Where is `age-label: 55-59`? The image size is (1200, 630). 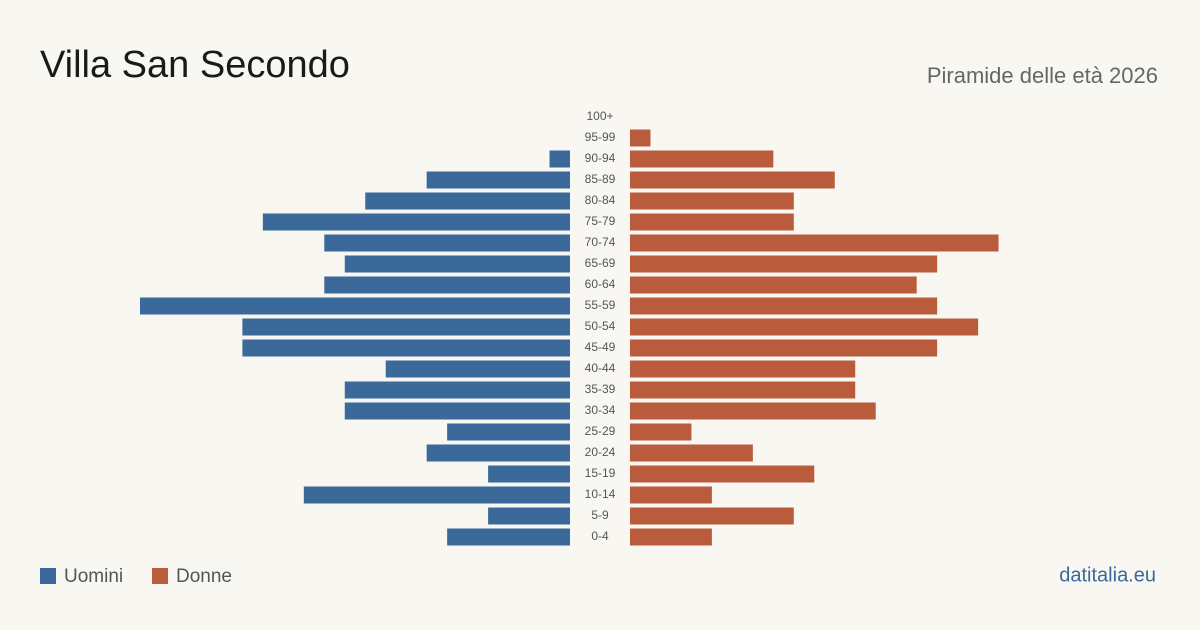
age-label: 55-59 is located at coordinates (600, 305).